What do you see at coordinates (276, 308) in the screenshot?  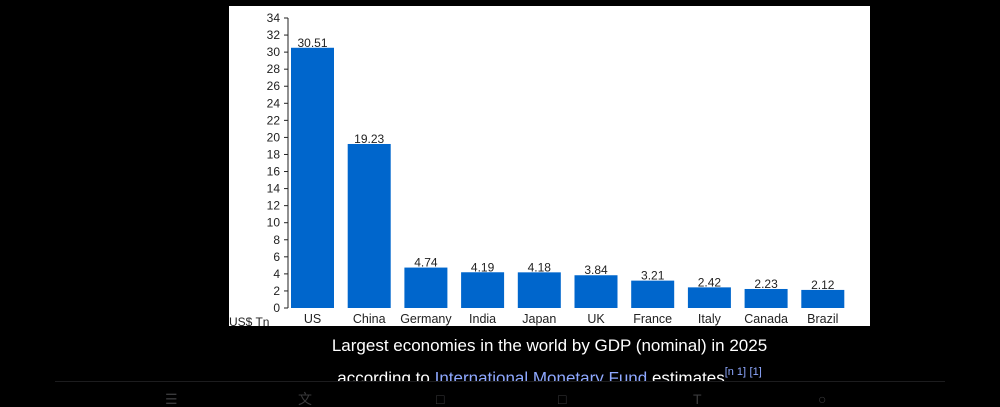 I see `y-tick-label: 0` at bounding box center [276, 308].